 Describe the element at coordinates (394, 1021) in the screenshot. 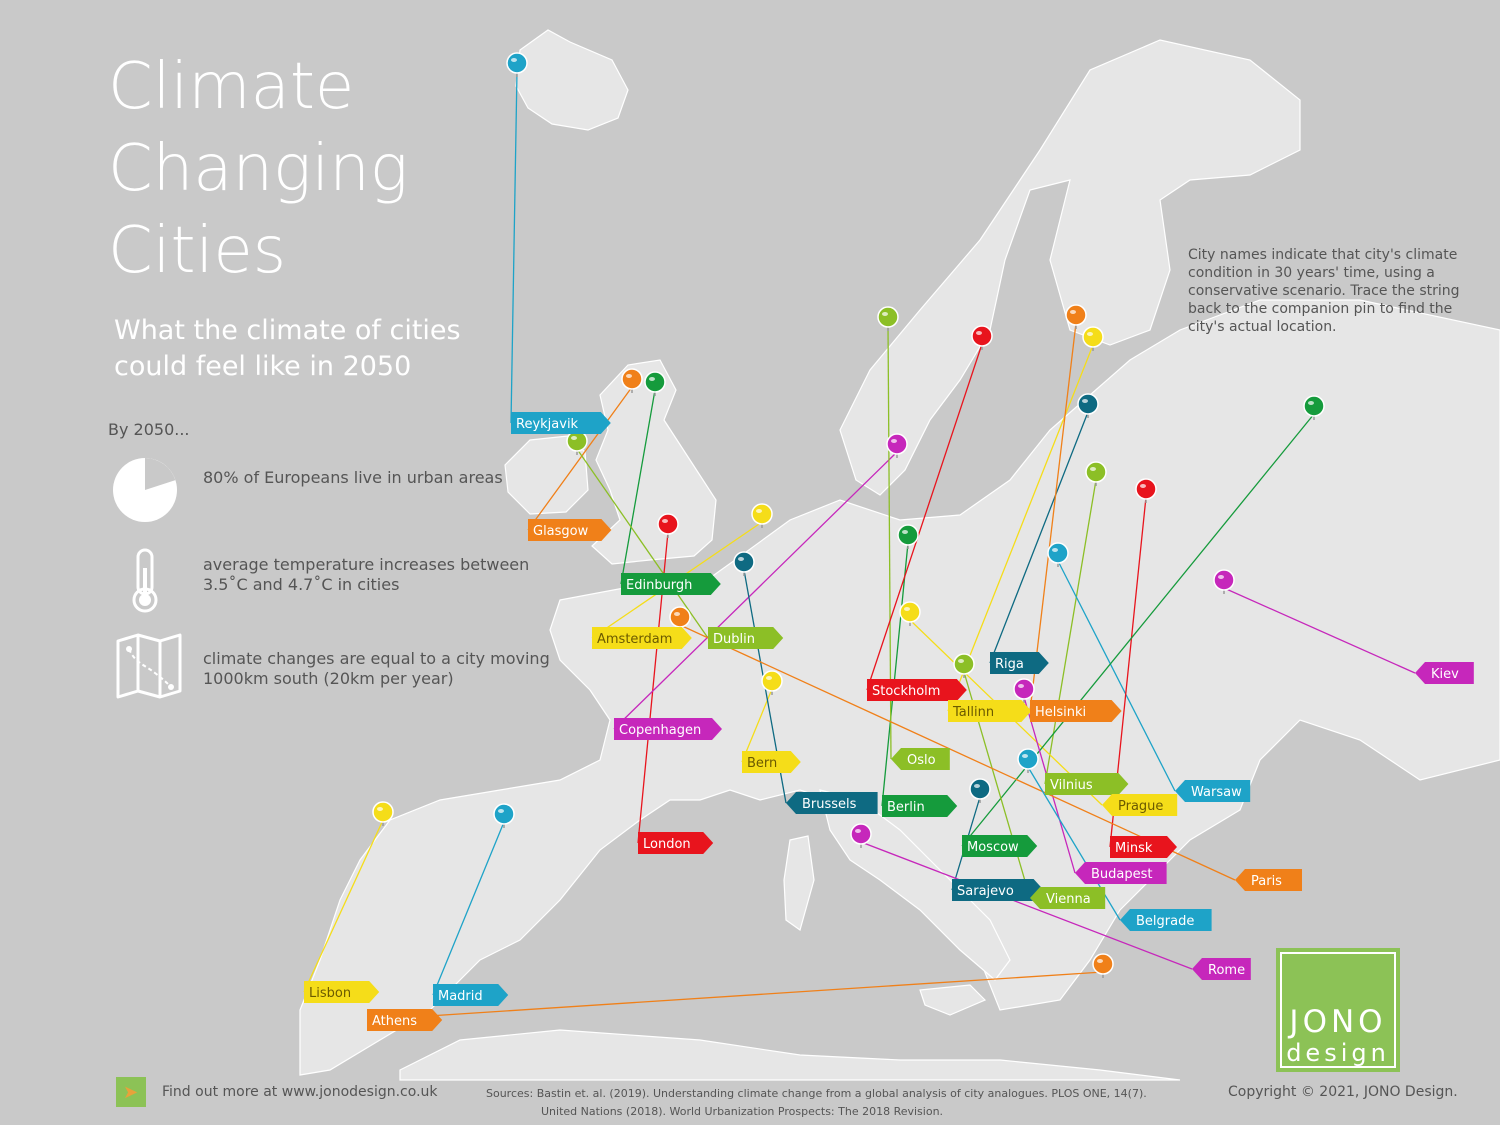

I see `flag-label-athens: Athens` at that location.